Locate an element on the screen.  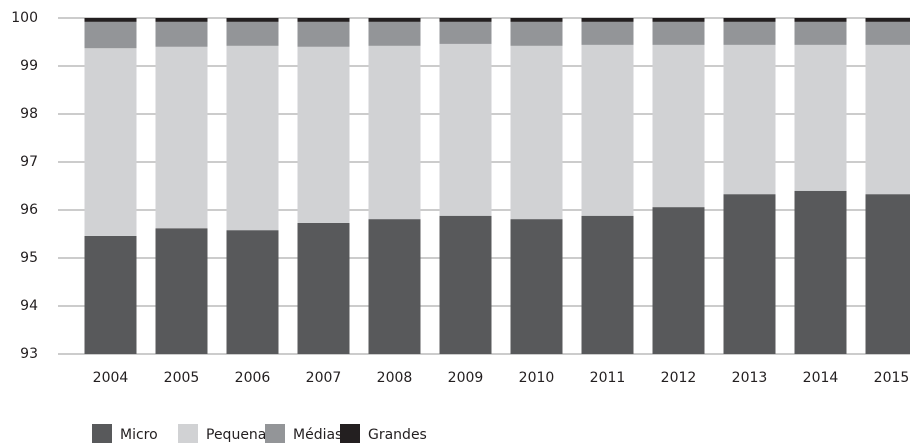
y-tick-label: 96 is located at coordinates (29, 210).